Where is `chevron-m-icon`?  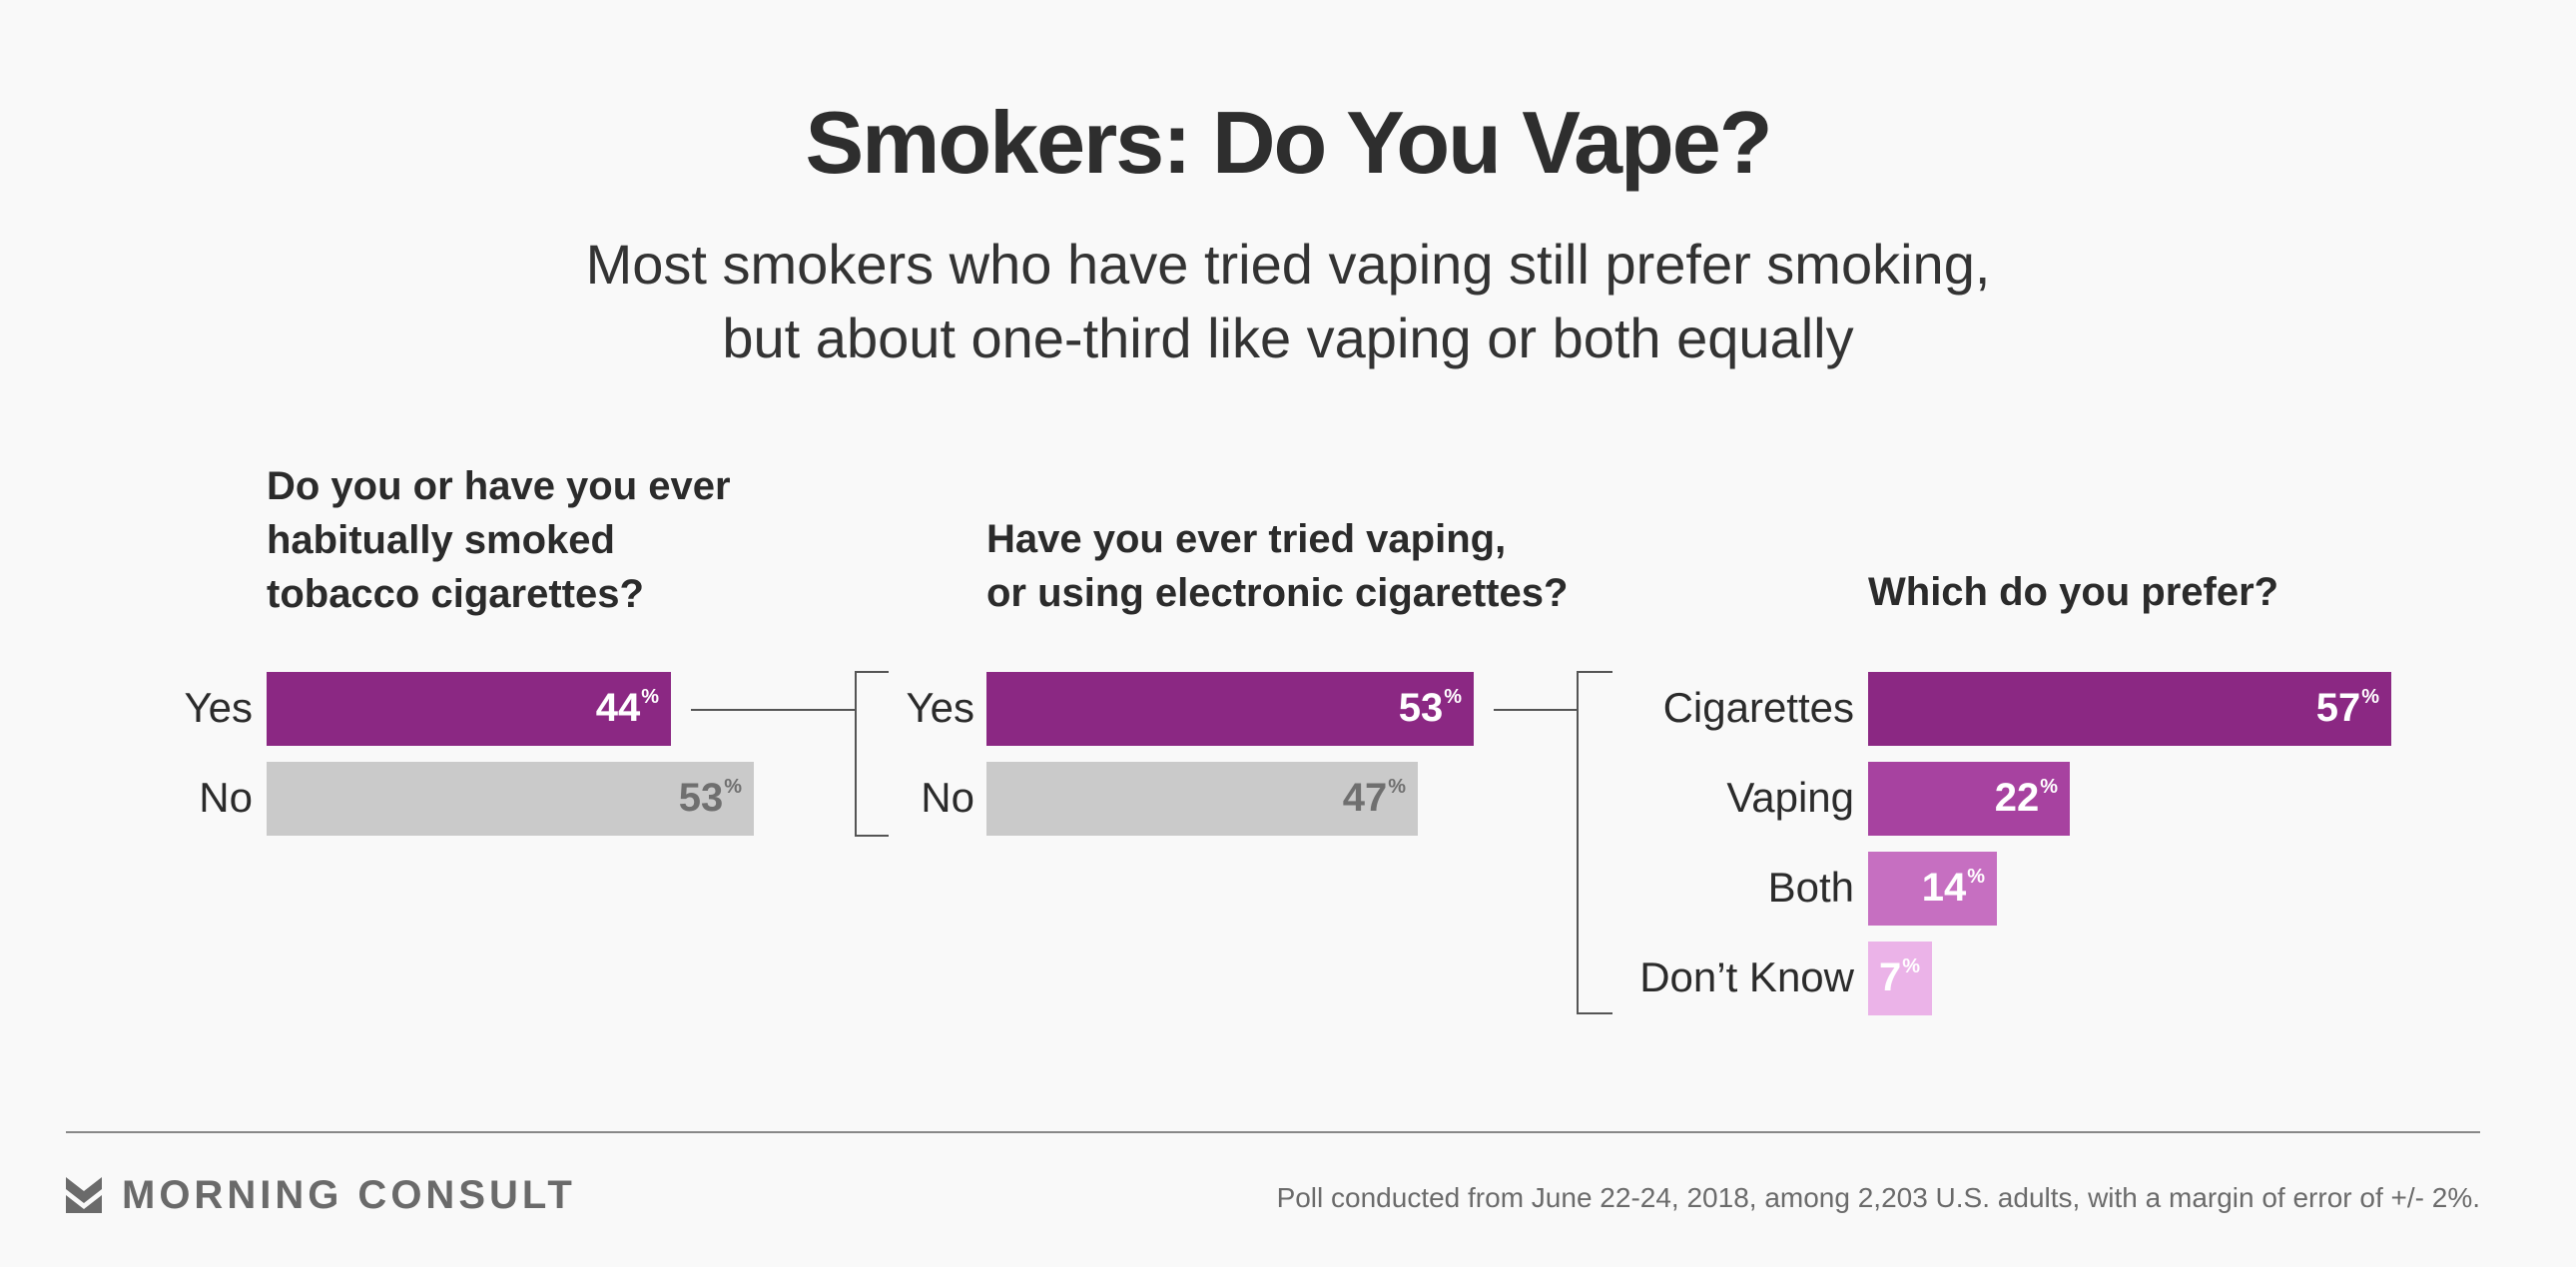
chevron-m-icon is located at coordinates (84, 1195).